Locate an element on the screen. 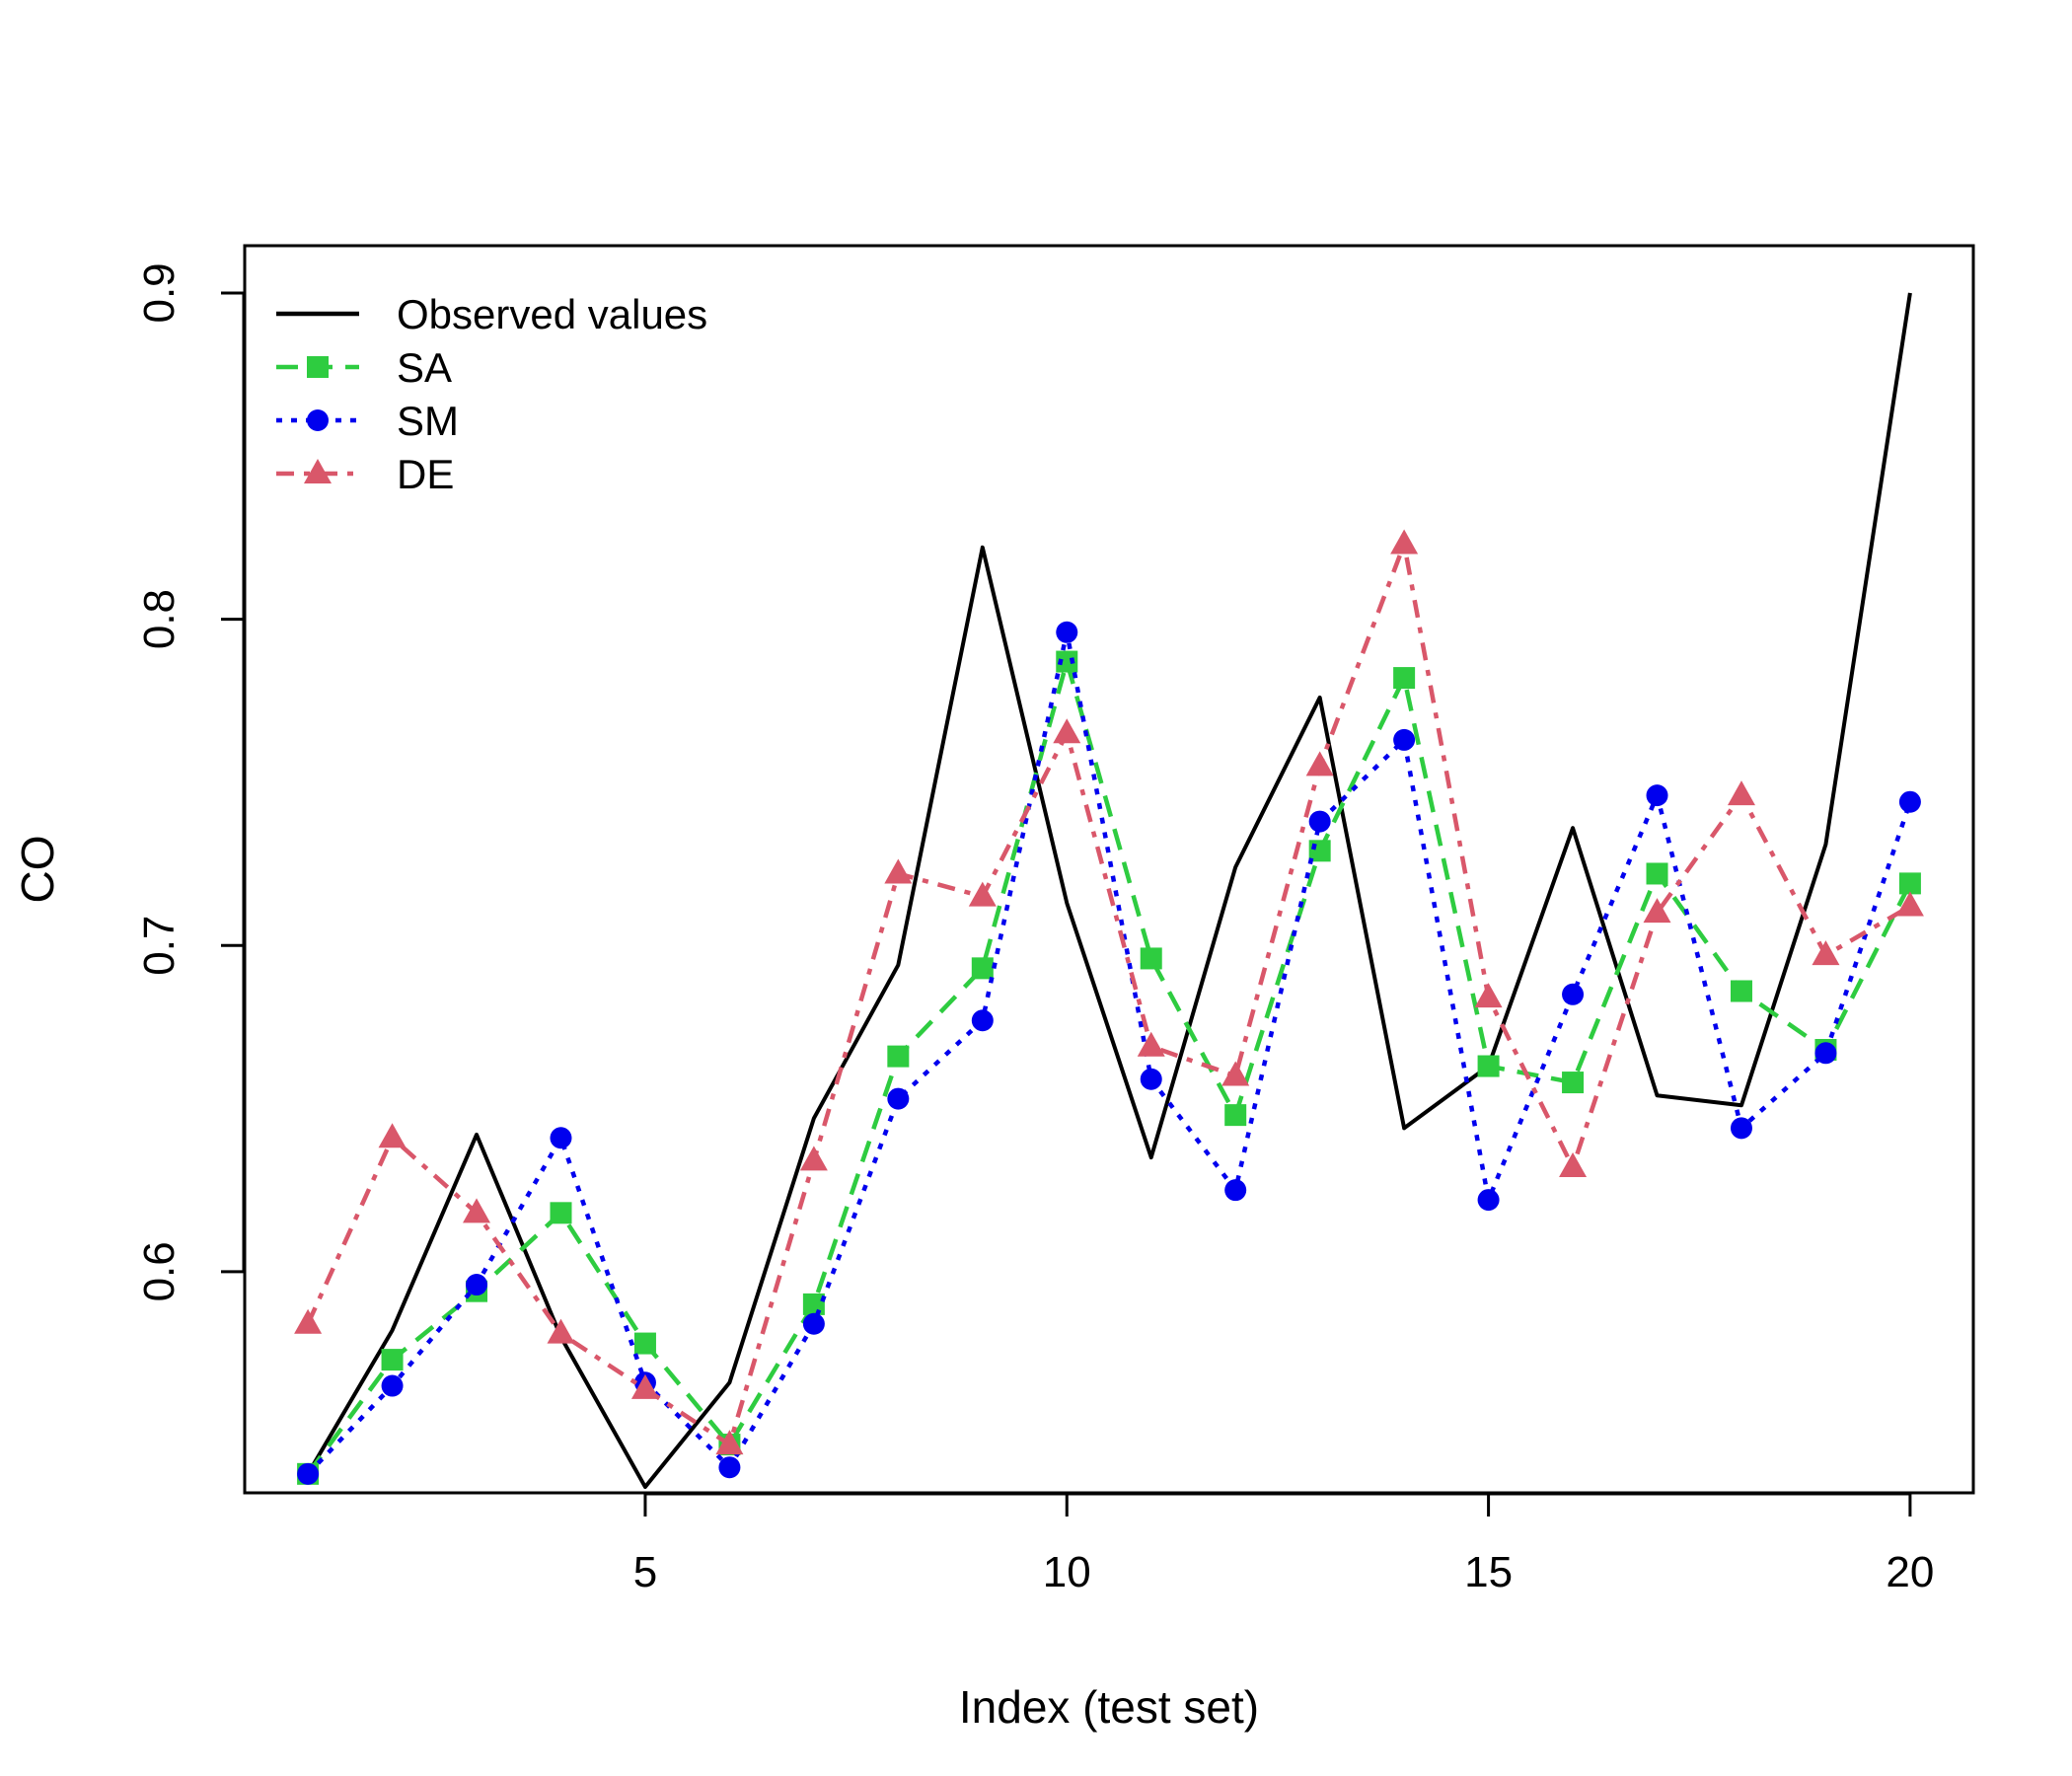  legend-label-sa: SA is located at coordinates (425, 368).